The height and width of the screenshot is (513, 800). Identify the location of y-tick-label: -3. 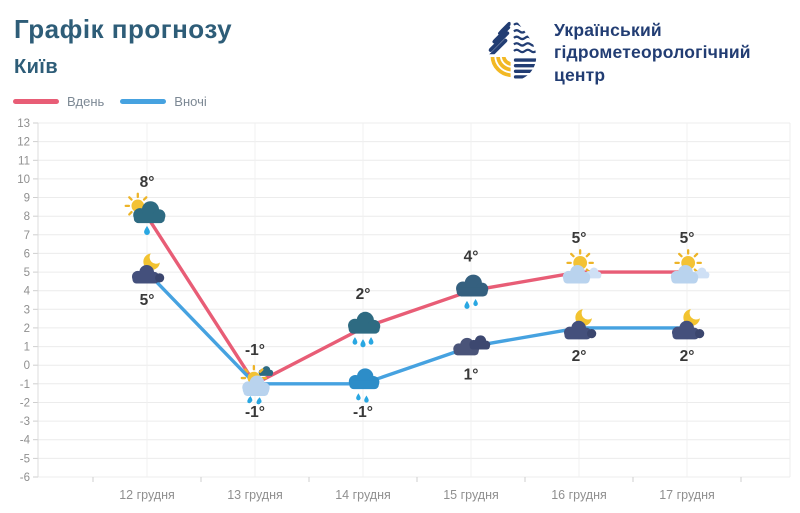
(25, 422).